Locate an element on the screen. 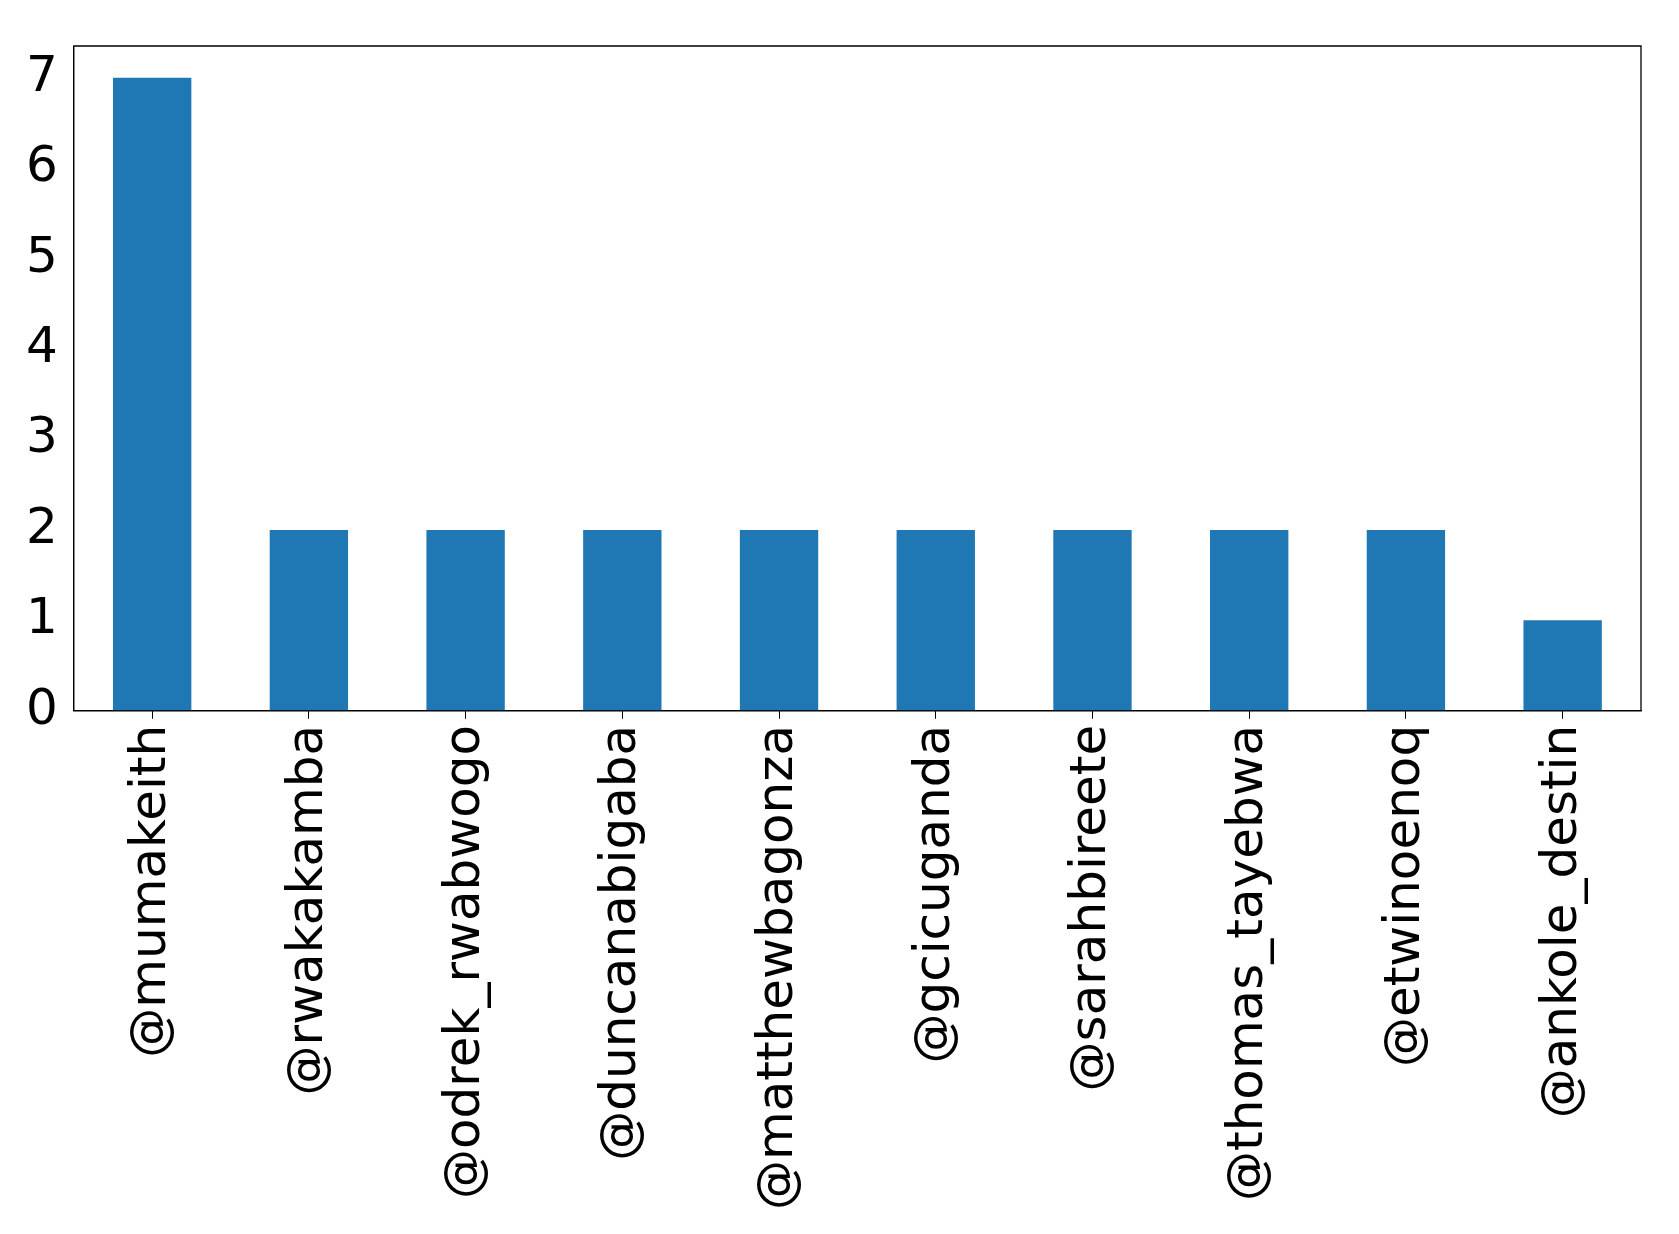 The image size is (1679, 1234). x-tick-label: @rwakakamba is located at coordinates (304, 910).